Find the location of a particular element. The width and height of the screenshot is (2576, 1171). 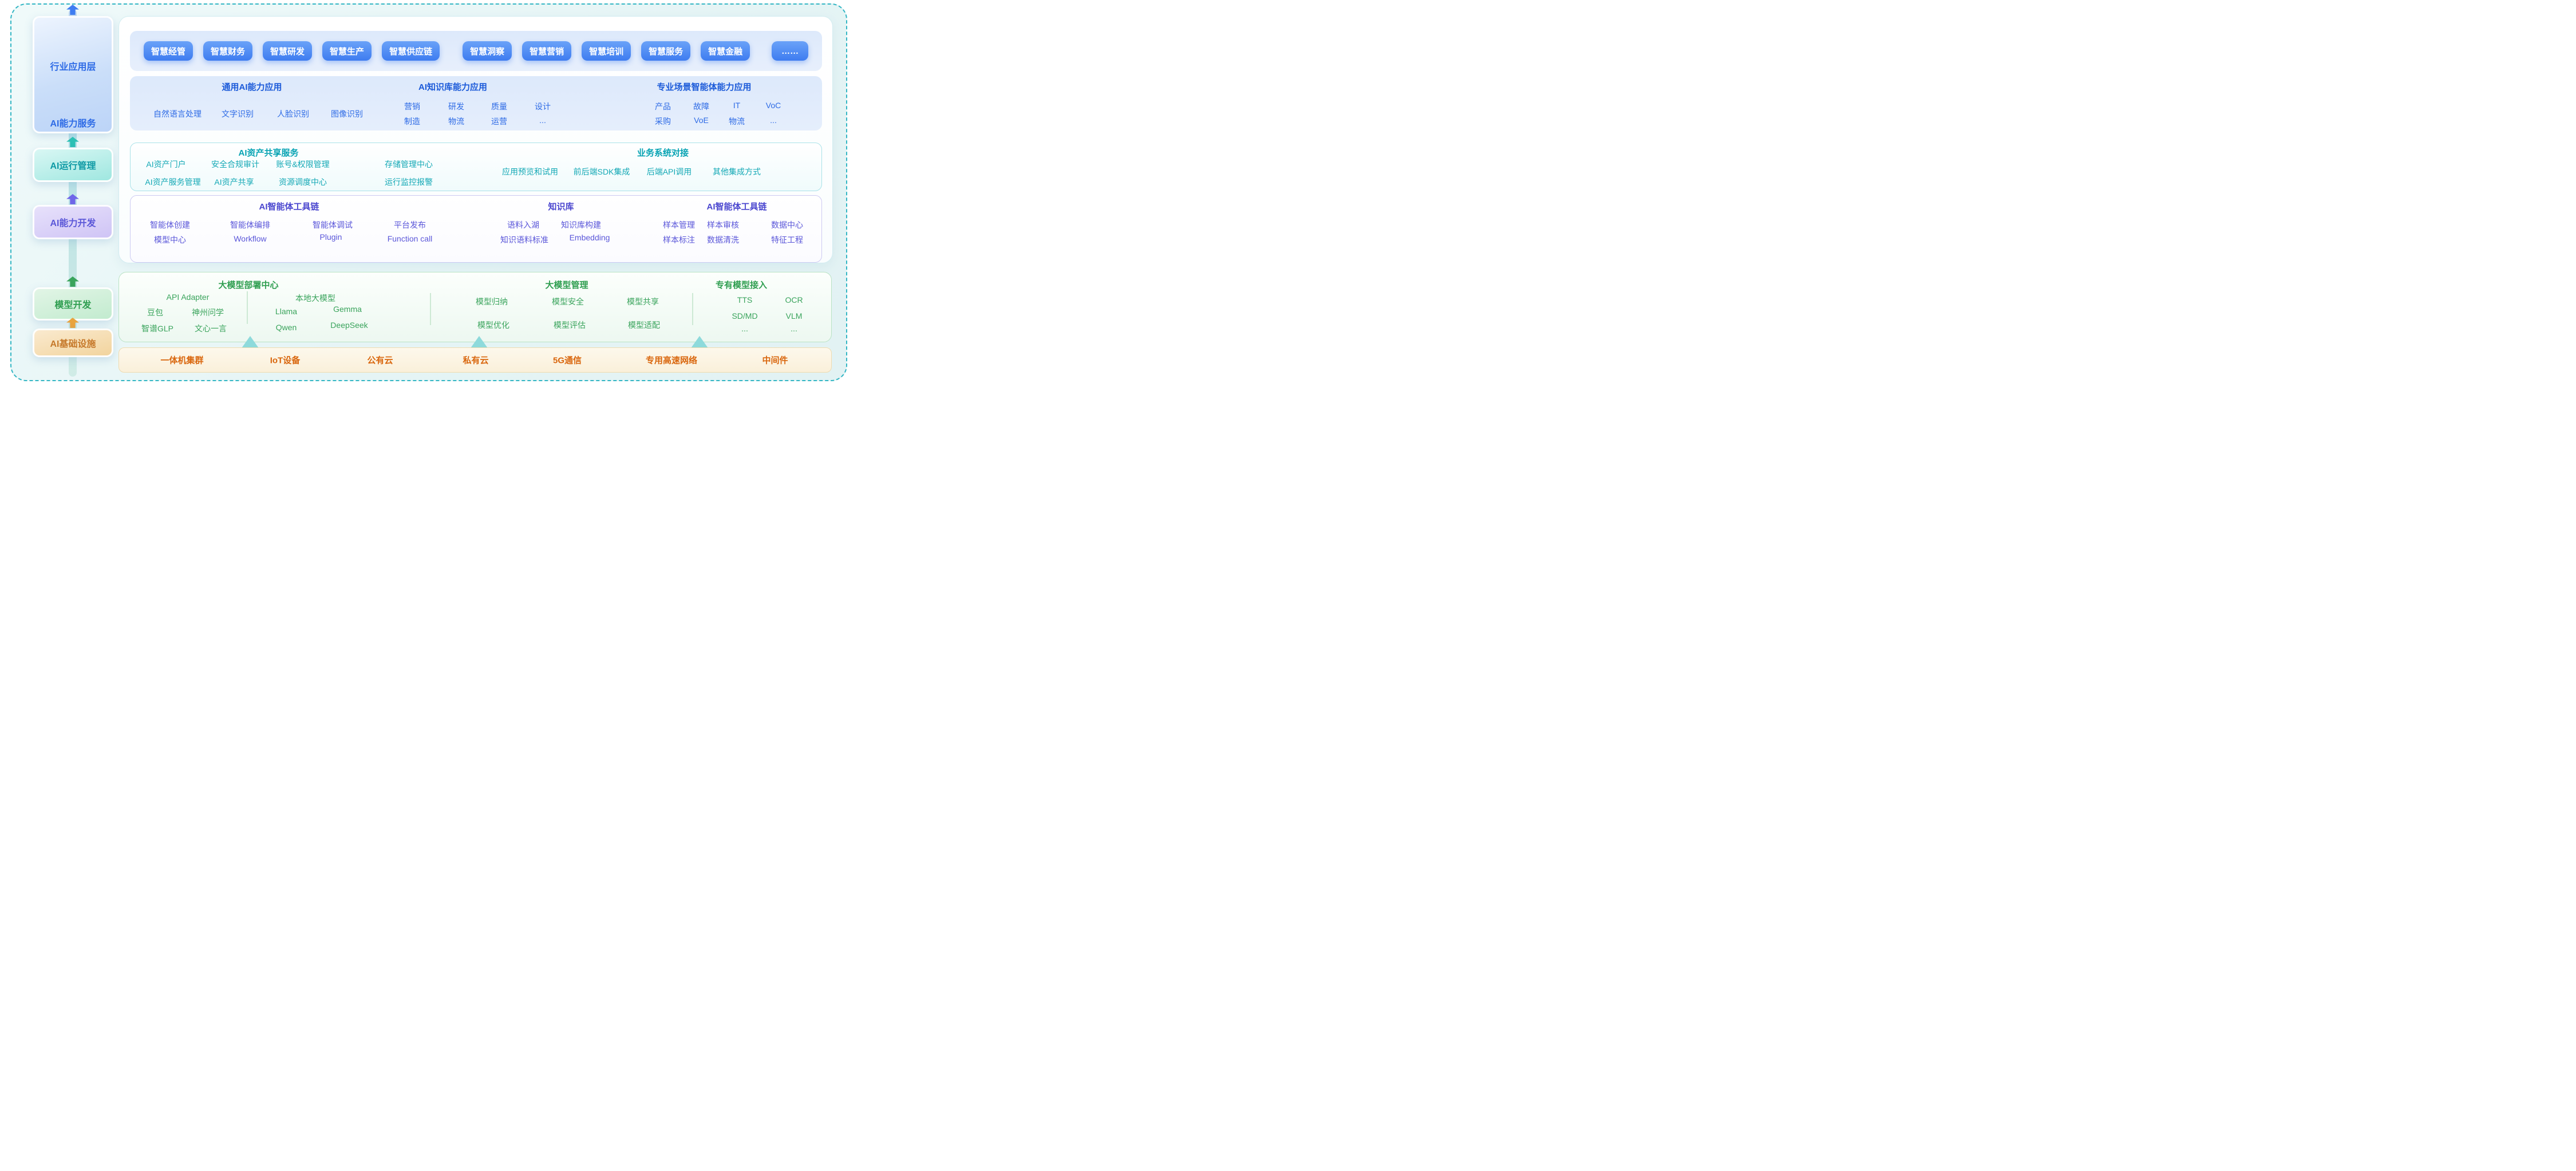

section-title: 大模型部署中心 is located at coordinates (248, 285).